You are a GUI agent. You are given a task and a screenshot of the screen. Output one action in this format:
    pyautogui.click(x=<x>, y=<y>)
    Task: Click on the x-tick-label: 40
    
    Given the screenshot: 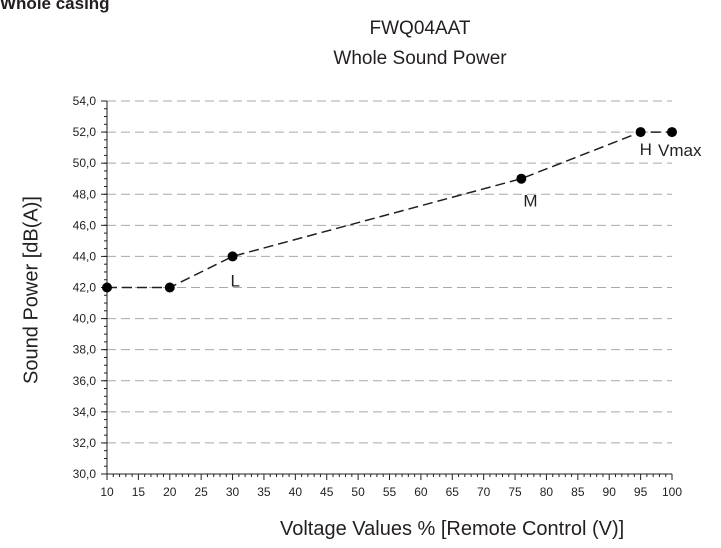 What is the action you would take?
    pyautogui.click(x=296, y=492)
    